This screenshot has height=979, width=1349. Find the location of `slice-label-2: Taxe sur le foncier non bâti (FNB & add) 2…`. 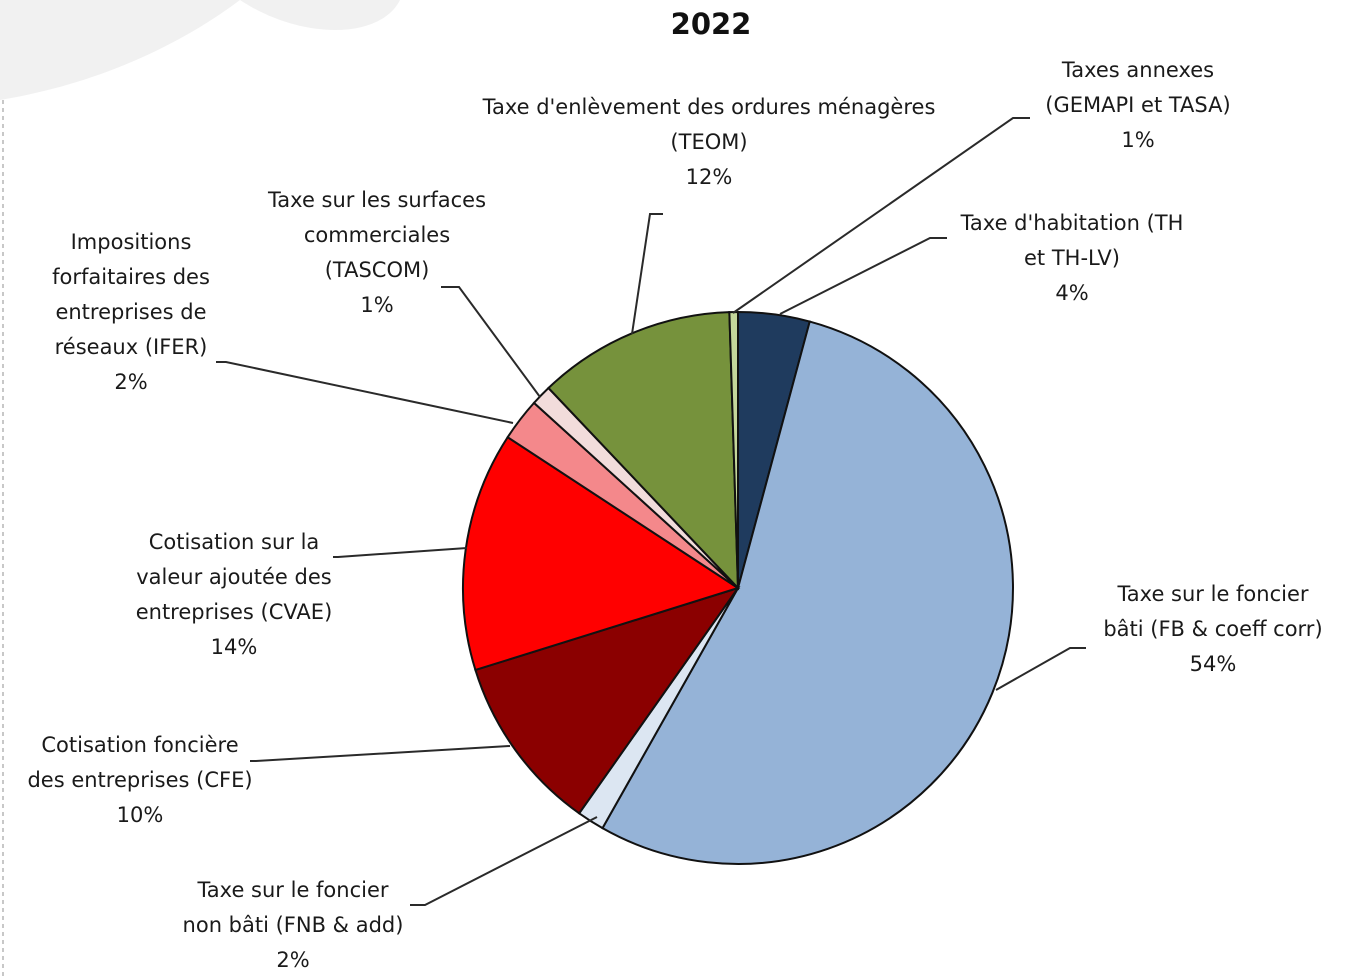

slice-label-2: Taxe sur le foncier non bâti (FNB & add) 2… is located at coordinates (293, 925).